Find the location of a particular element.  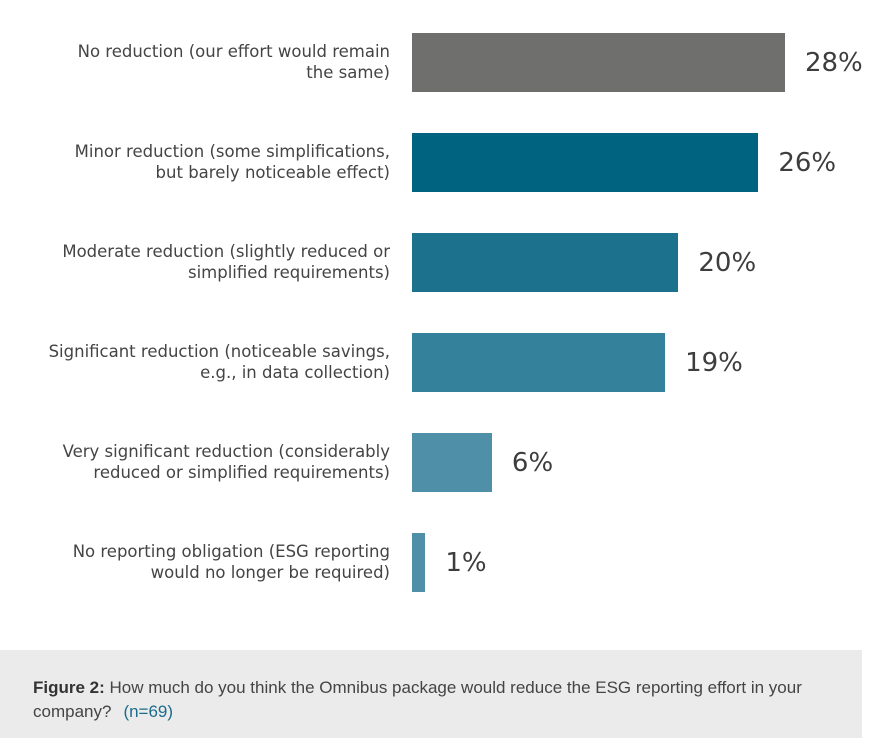

category-label-line: Minor reduction (some simplifications, is located at coordinates (232, 151).